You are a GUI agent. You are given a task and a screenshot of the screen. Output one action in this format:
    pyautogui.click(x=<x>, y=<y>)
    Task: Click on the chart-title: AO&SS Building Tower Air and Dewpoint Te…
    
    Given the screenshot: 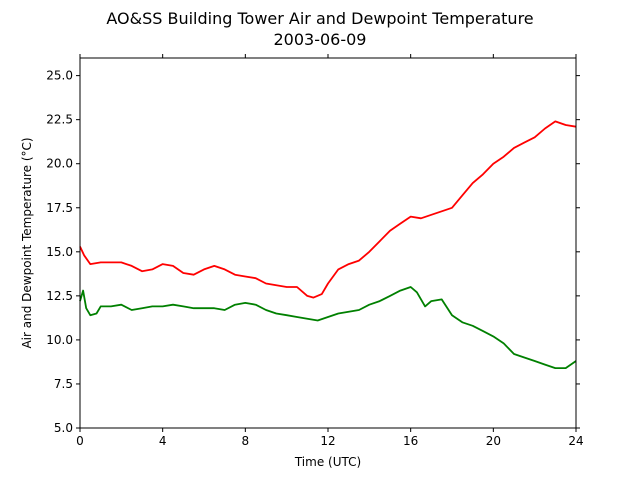 What is the action you would take?
    pyautogui.click(x=319, y=18)
    